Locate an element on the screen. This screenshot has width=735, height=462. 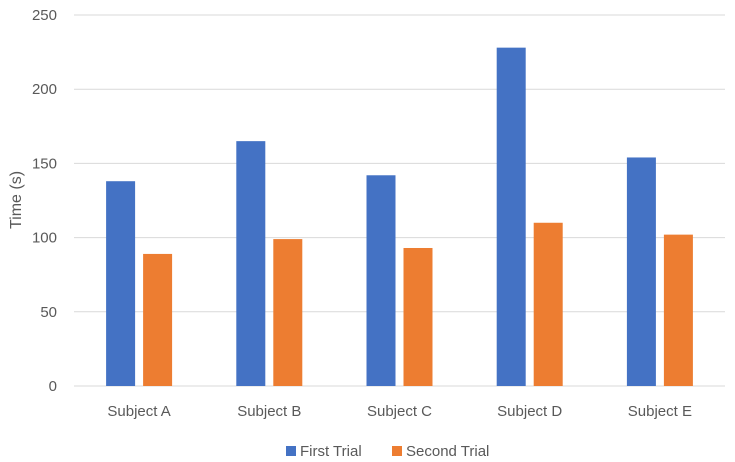
y-axis-ticks: 0 50 100 150 200 250 is located at coordinates (44, 201).